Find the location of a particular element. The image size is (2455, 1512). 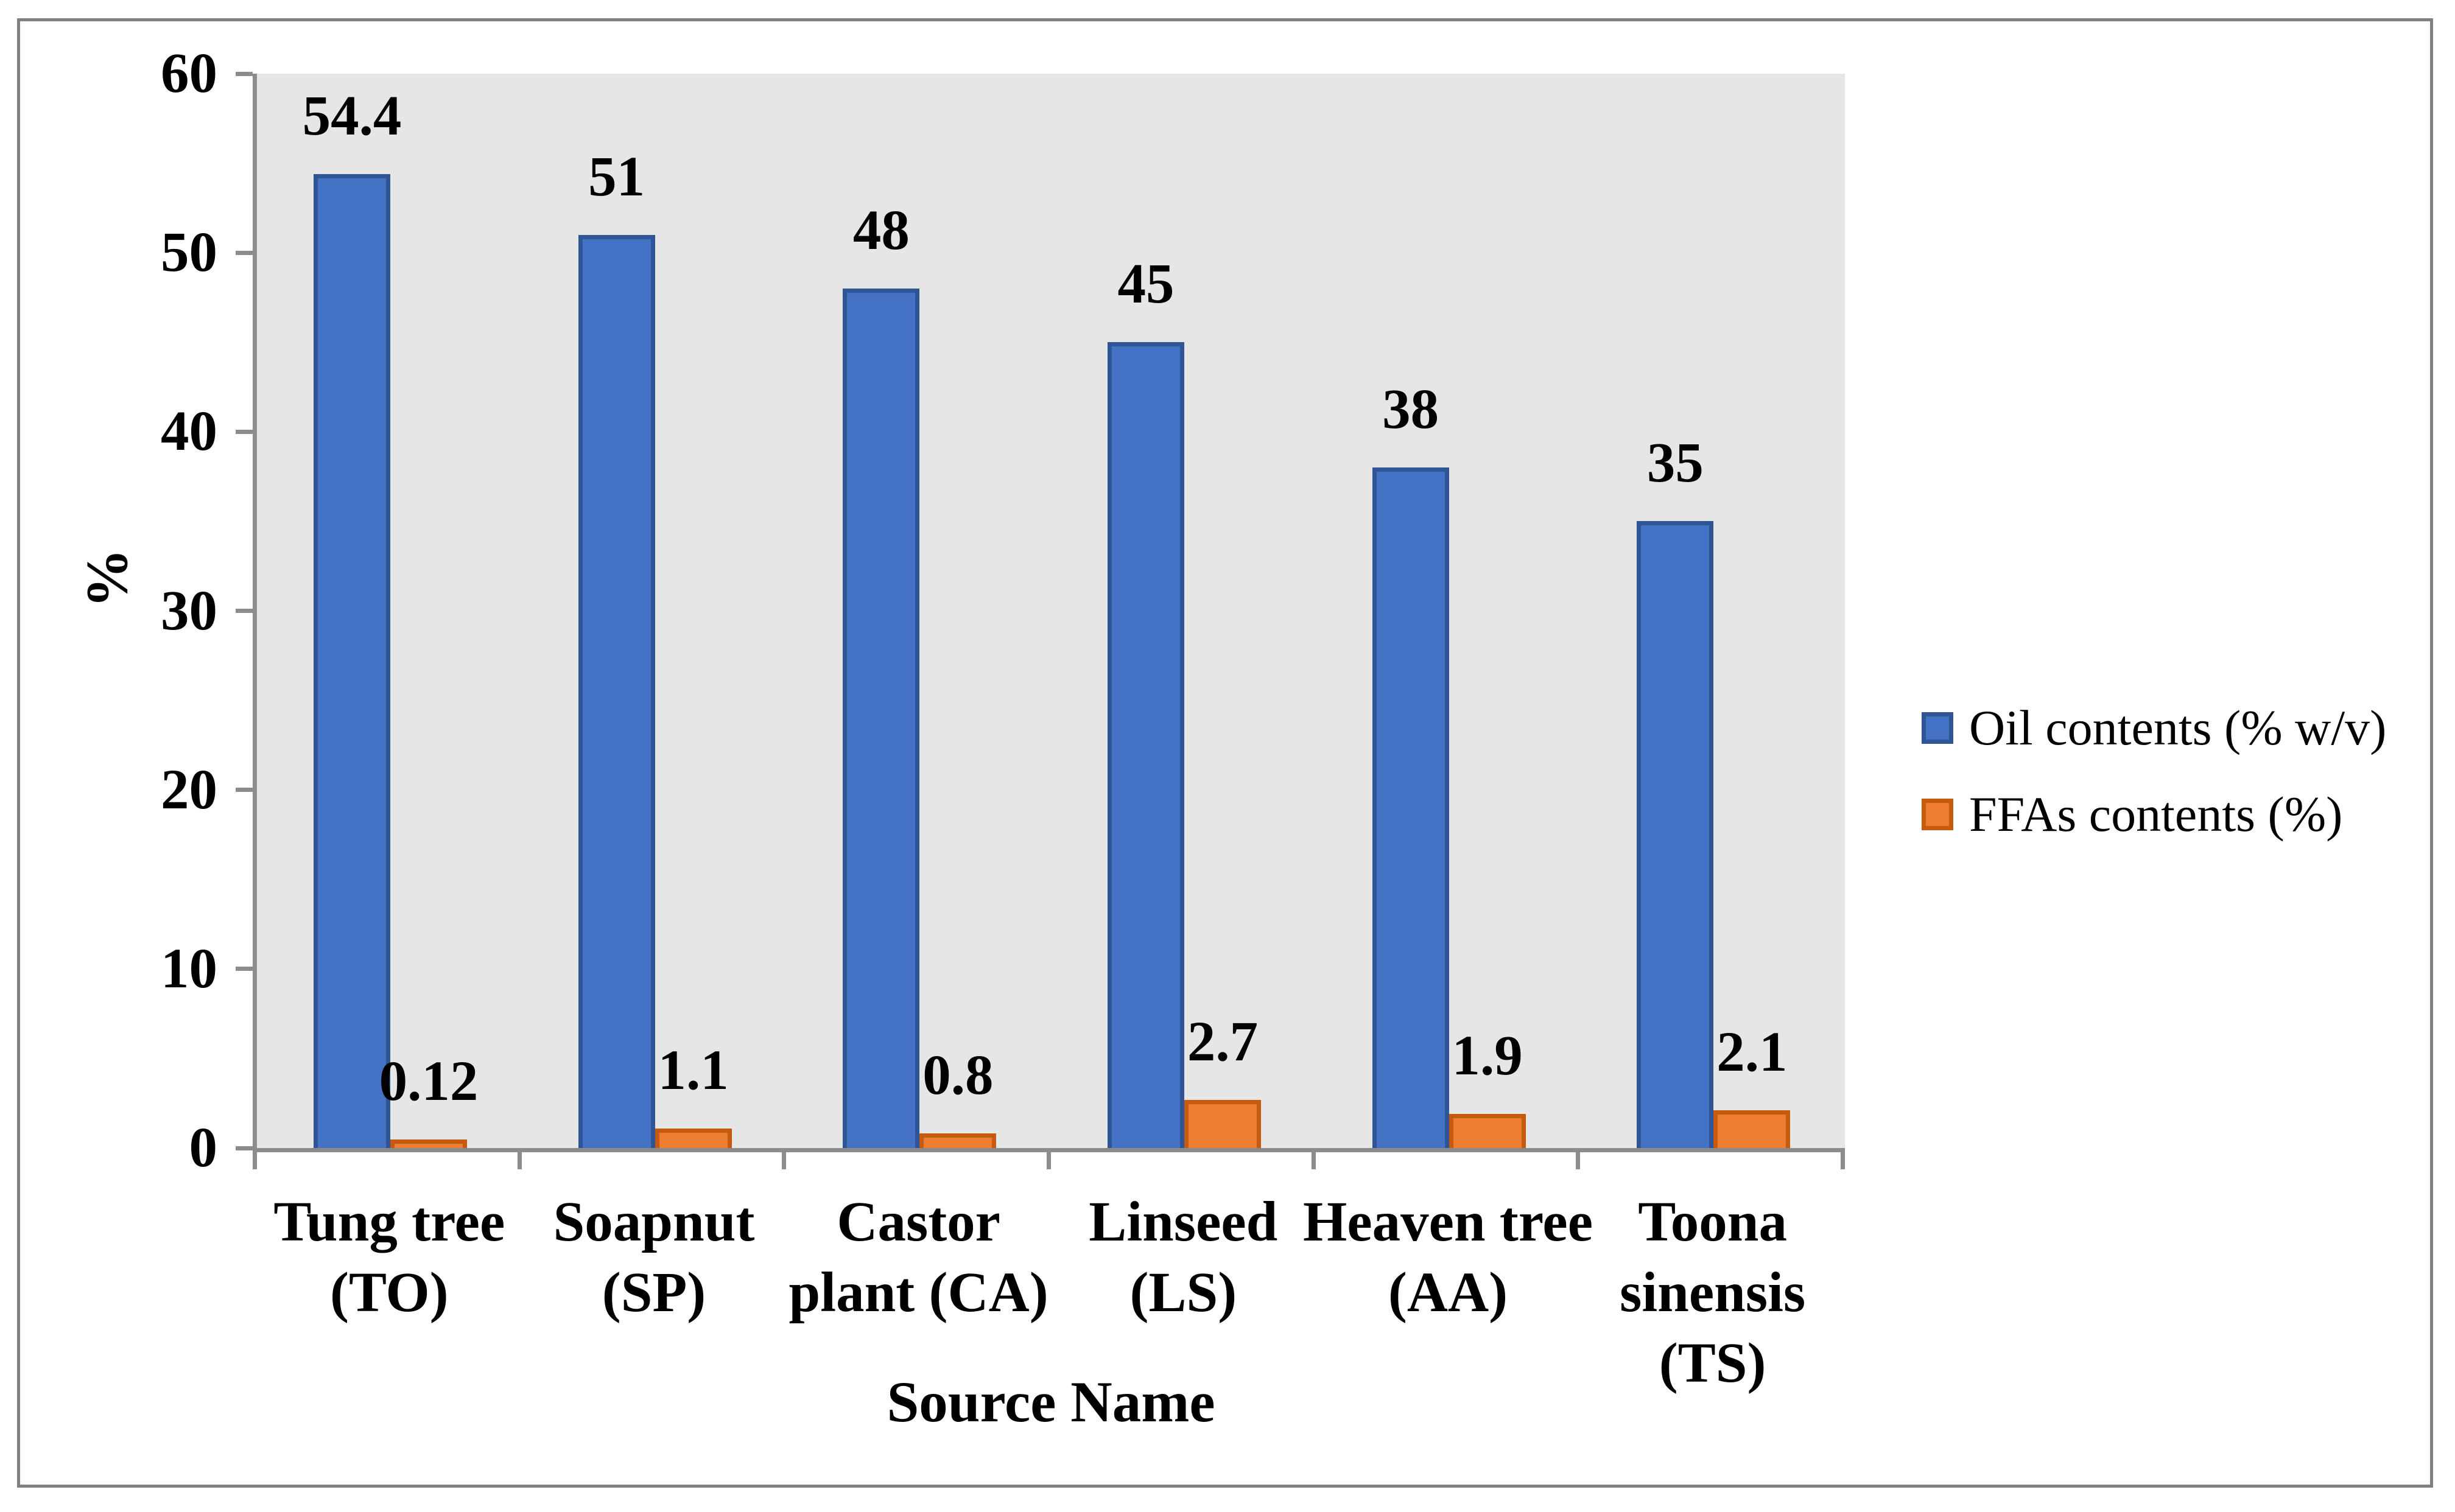

y-tick-label: 40 is located at coordinates (189, 431).